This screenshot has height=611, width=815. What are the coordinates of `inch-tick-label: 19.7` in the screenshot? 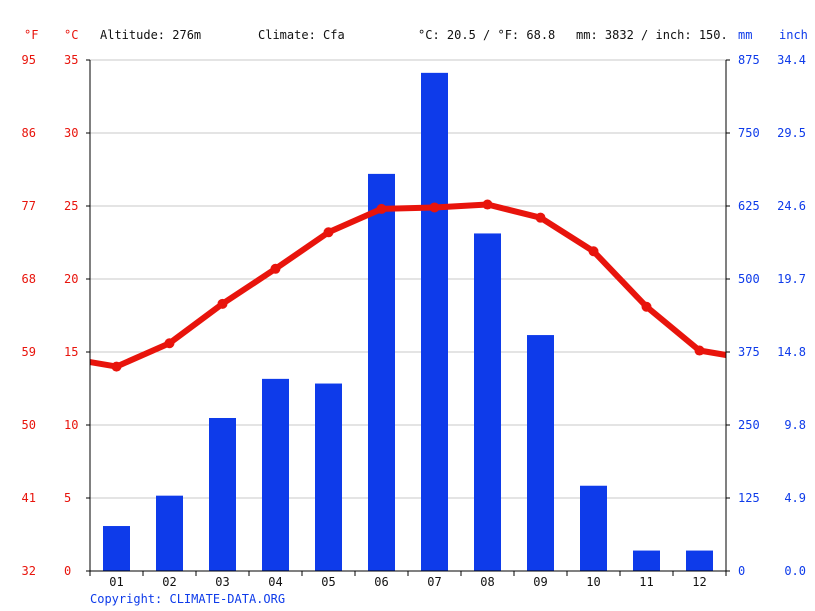 It's located at (791, 279).